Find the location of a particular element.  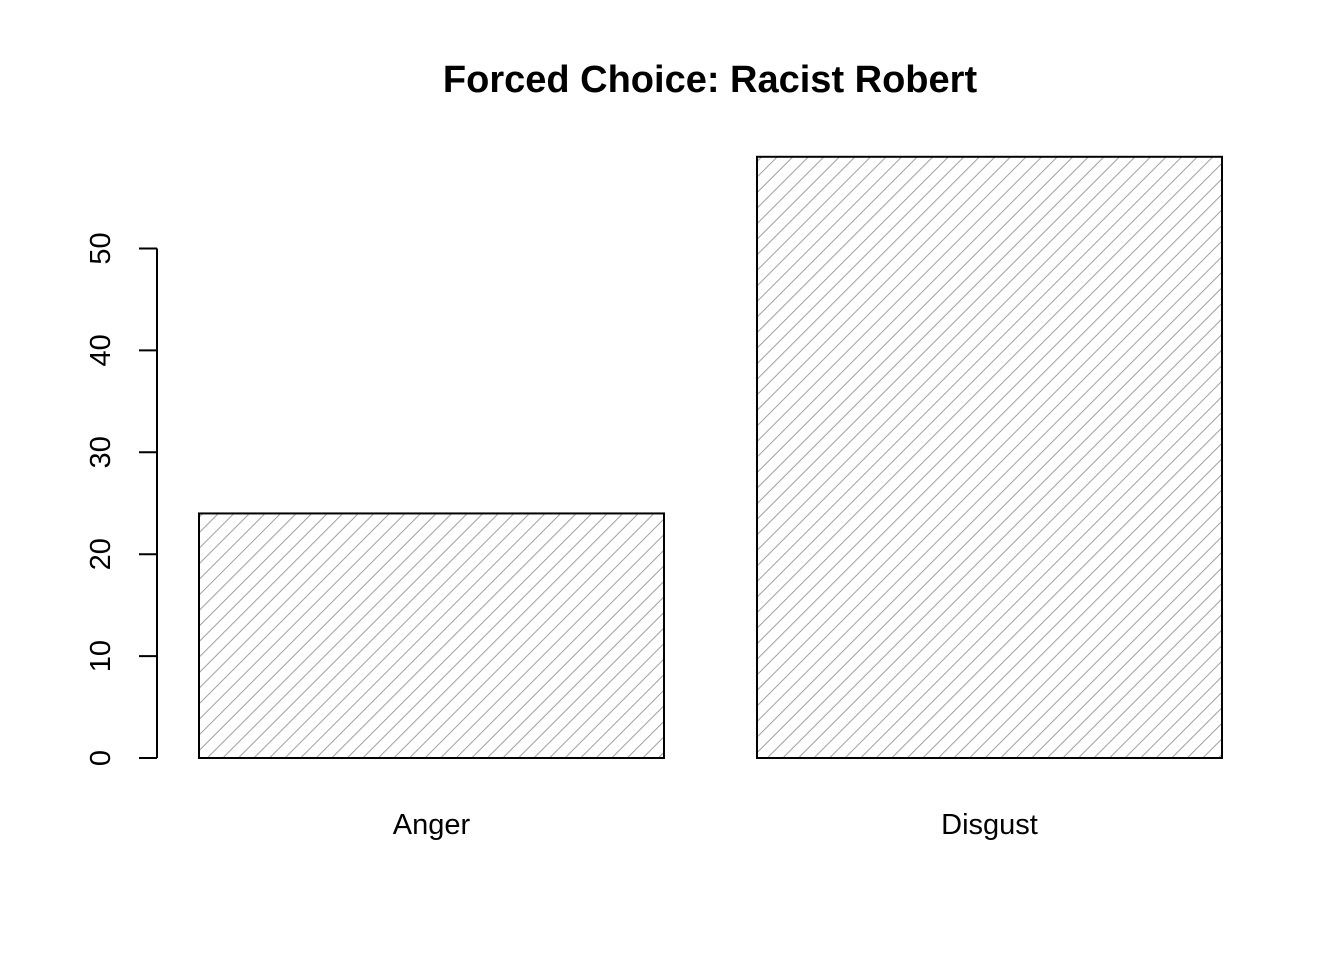

y-tick-label: 20 is located at coordinates (101, 554).